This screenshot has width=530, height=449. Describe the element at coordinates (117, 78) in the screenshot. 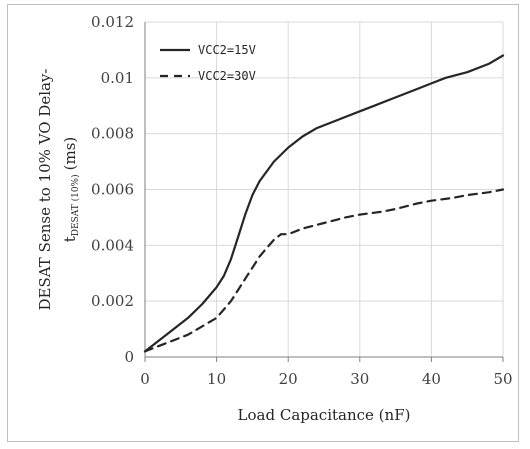

I see `y-tick-label-0.01: 0.01` at that location.